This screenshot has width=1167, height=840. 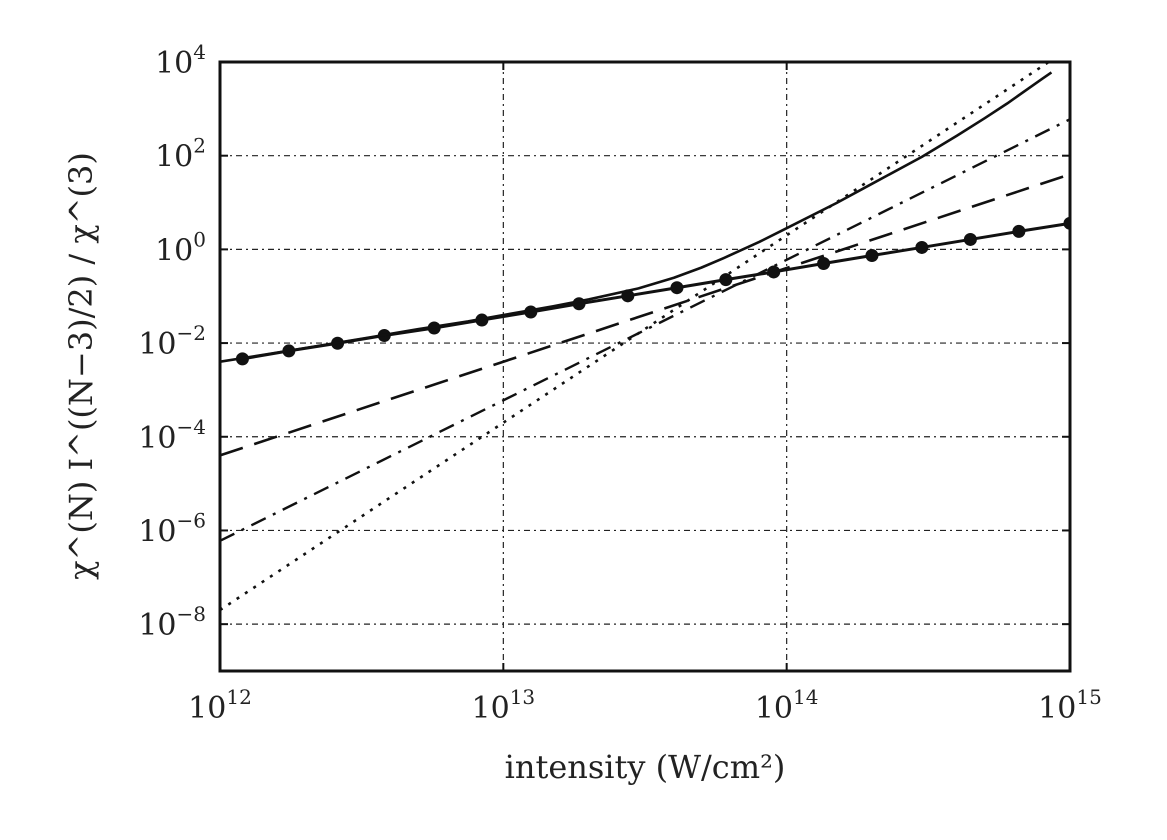 I want to click on y-tick-label: 10⁻⁸, so click(x=172, y=622).